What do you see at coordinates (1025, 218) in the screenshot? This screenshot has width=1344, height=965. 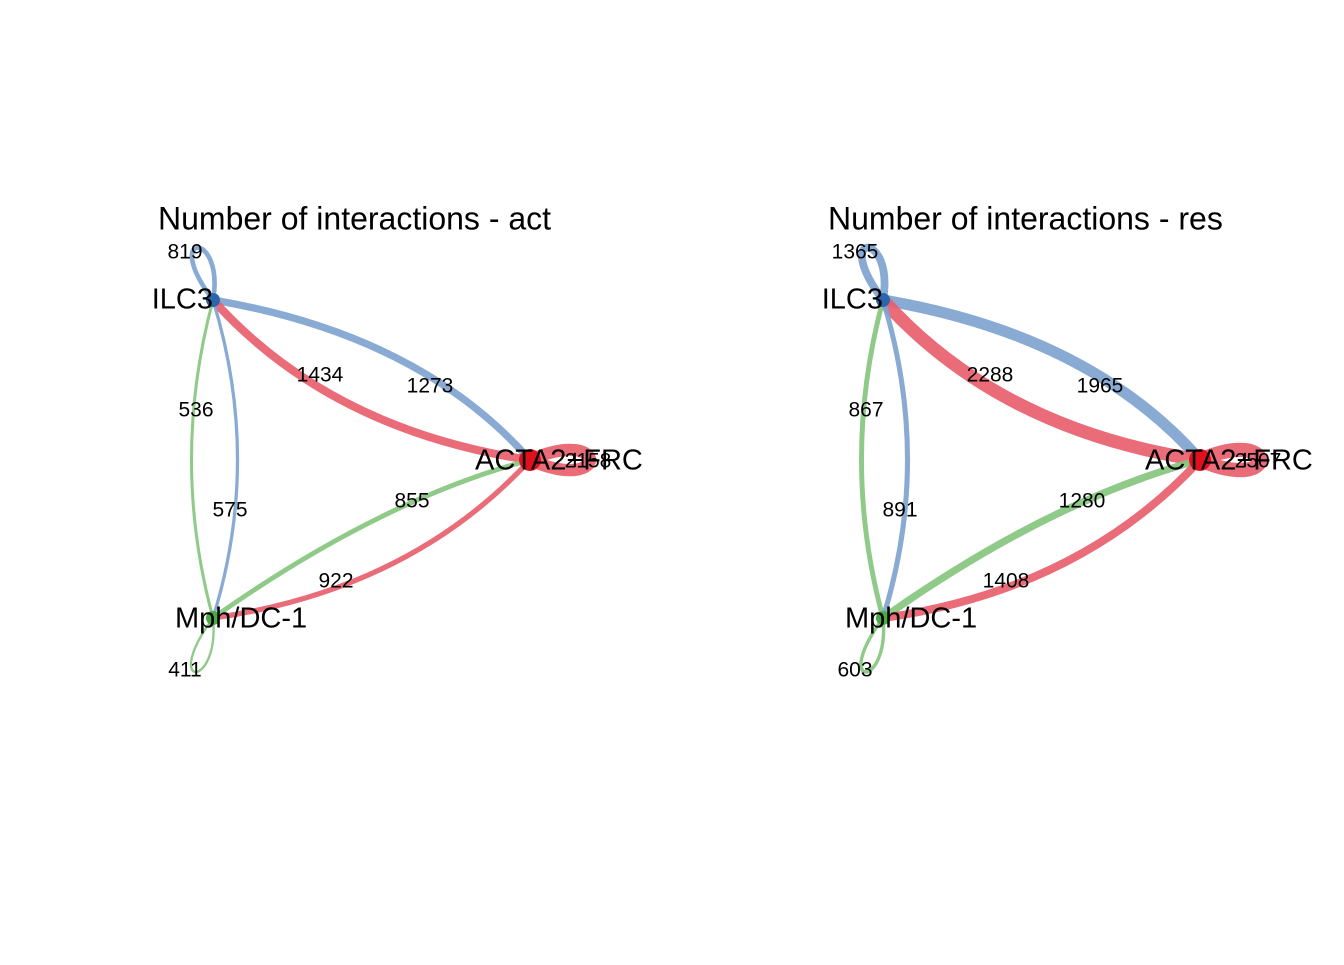 I see `plot-title: Number of interactions - res` at bounding box center [1025, 218].